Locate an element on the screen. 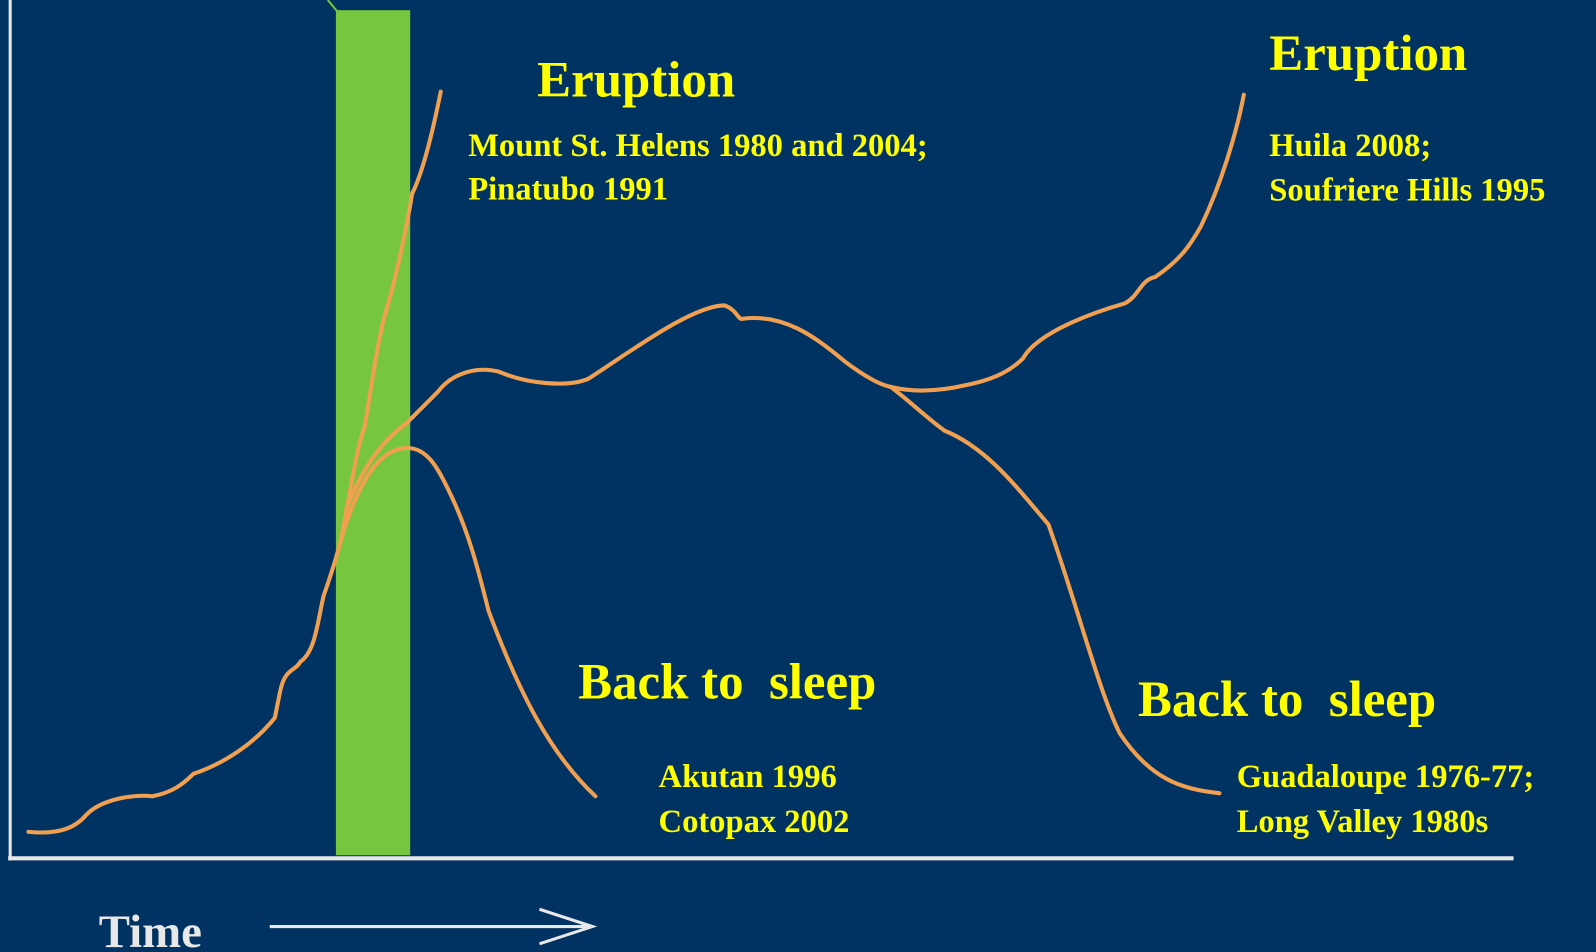  unrest-band is located at coordinates (373, 433).